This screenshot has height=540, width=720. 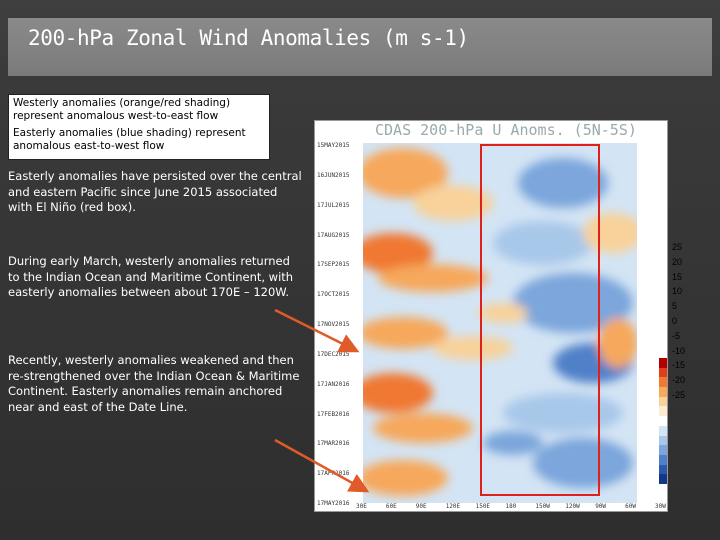 What do you see at coordinates (333, 324) in the screenshot?
I see `time-label: 17NOV2015` at bounding box center [333, 324].